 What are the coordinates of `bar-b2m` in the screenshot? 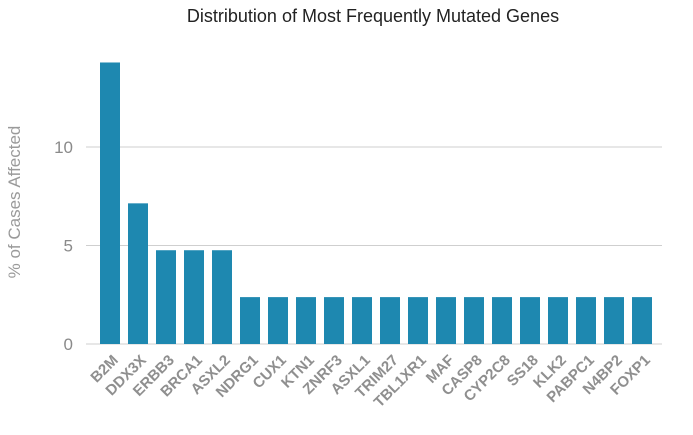 It's located at (110, 203).